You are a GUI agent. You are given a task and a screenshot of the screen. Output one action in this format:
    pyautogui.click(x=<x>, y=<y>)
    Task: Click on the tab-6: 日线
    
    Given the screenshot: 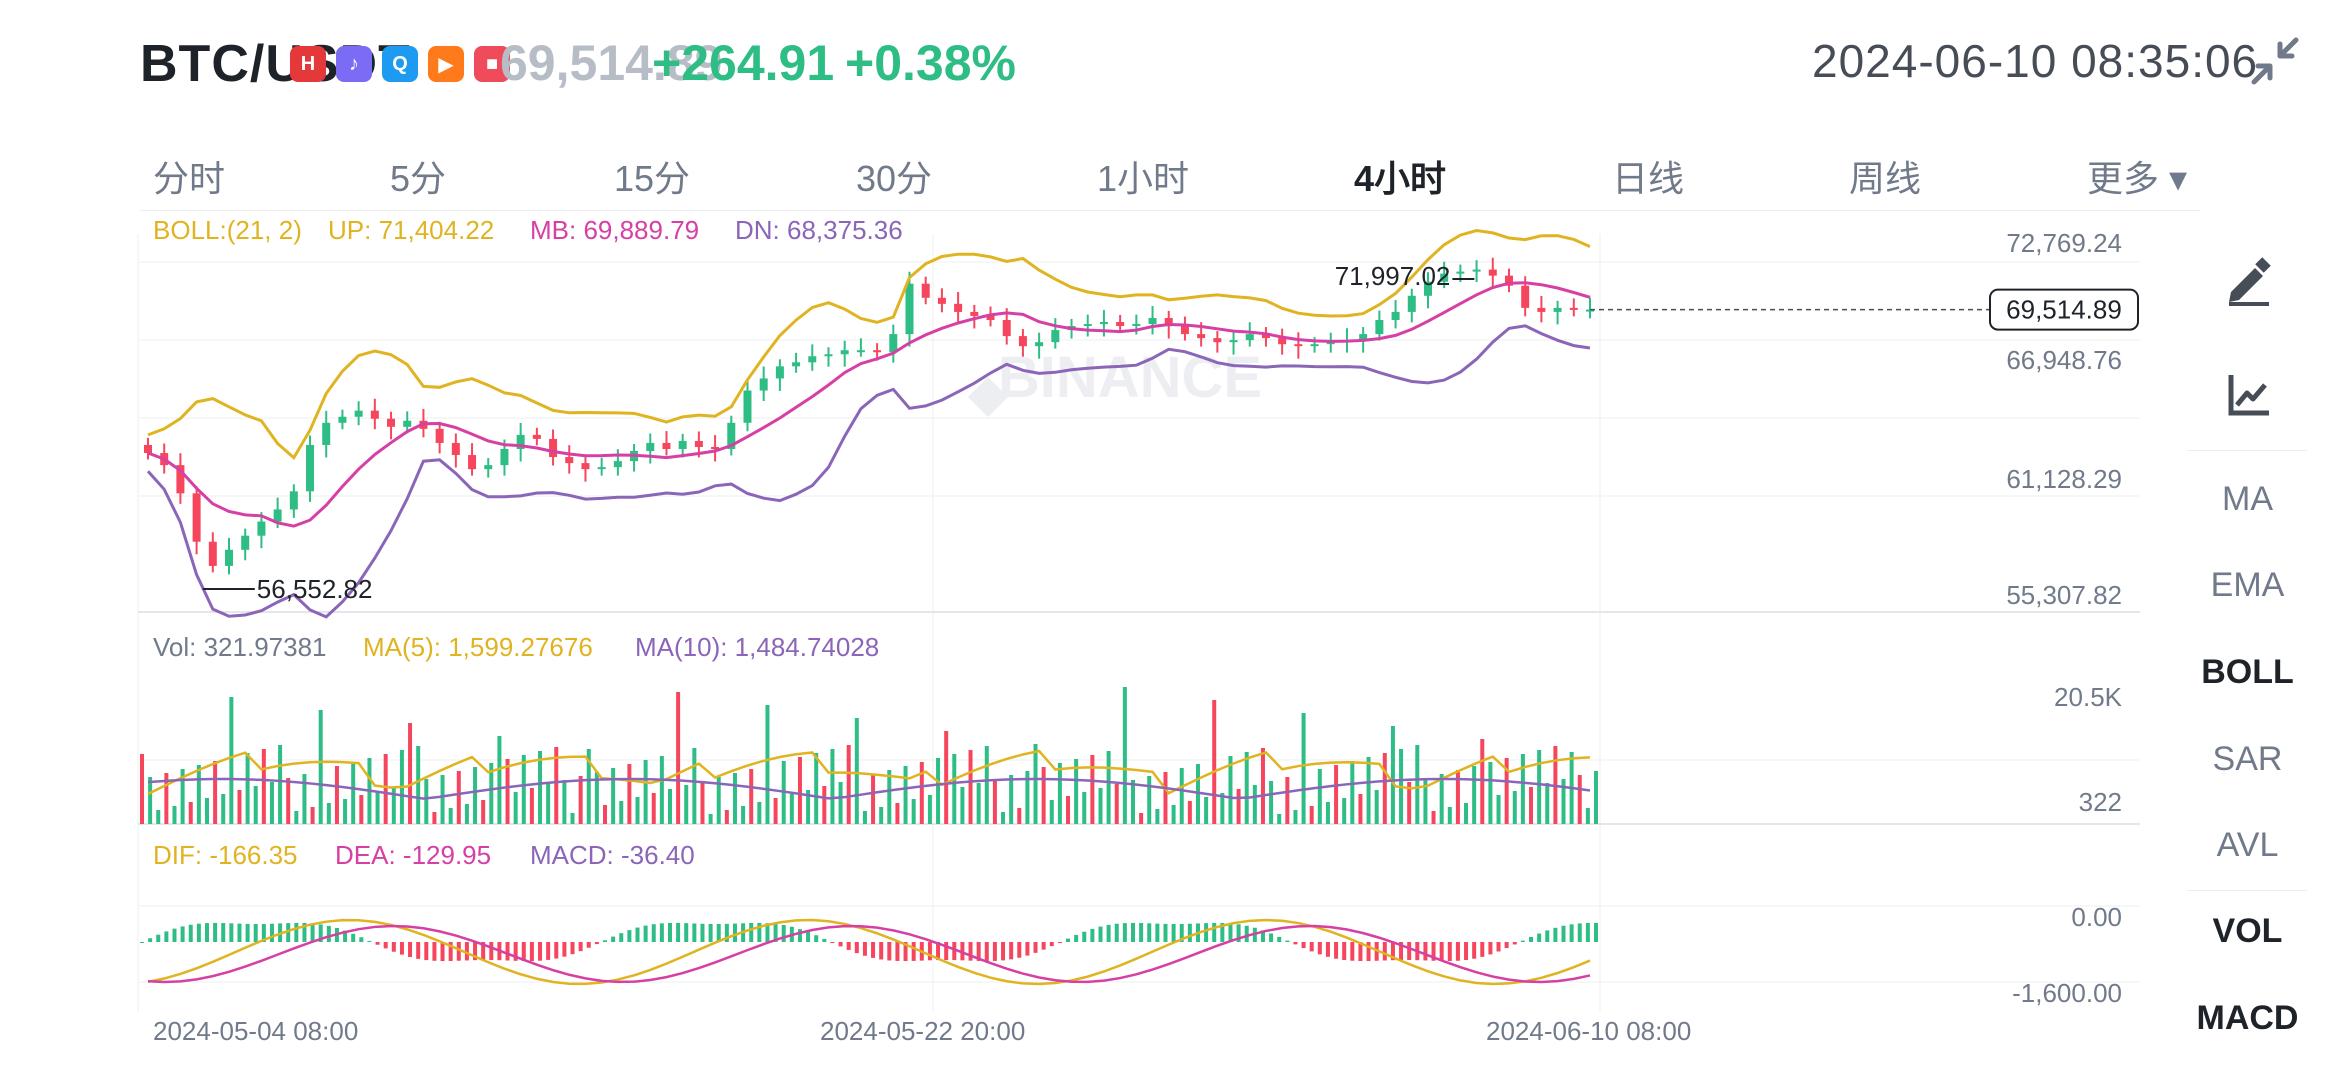 What is the action you would take?
    pyautogui.click(x=1648, y=178)
    